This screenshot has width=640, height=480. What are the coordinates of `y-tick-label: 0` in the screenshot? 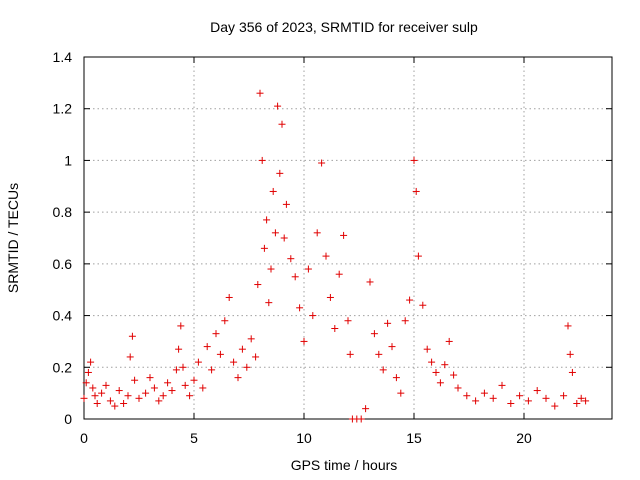 It's located at (68, 419).